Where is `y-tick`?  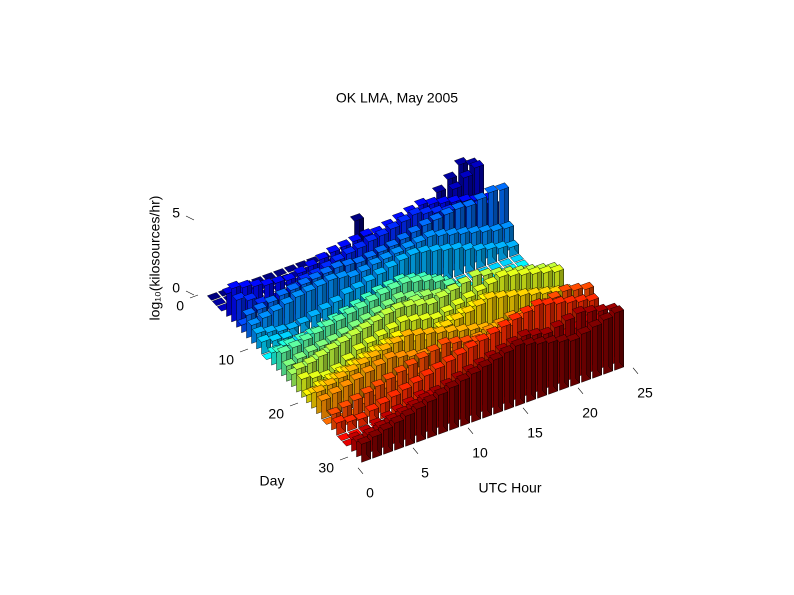 y-tick is located at coordinates (244, 350).